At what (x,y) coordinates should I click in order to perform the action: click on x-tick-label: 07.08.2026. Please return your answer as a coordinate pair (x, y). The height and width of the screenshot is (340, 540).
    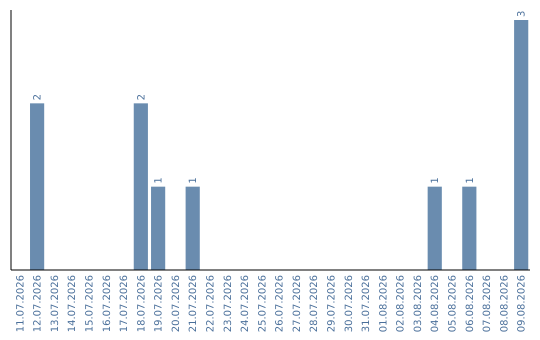
    Looking at the image, I should click on (488, 303).